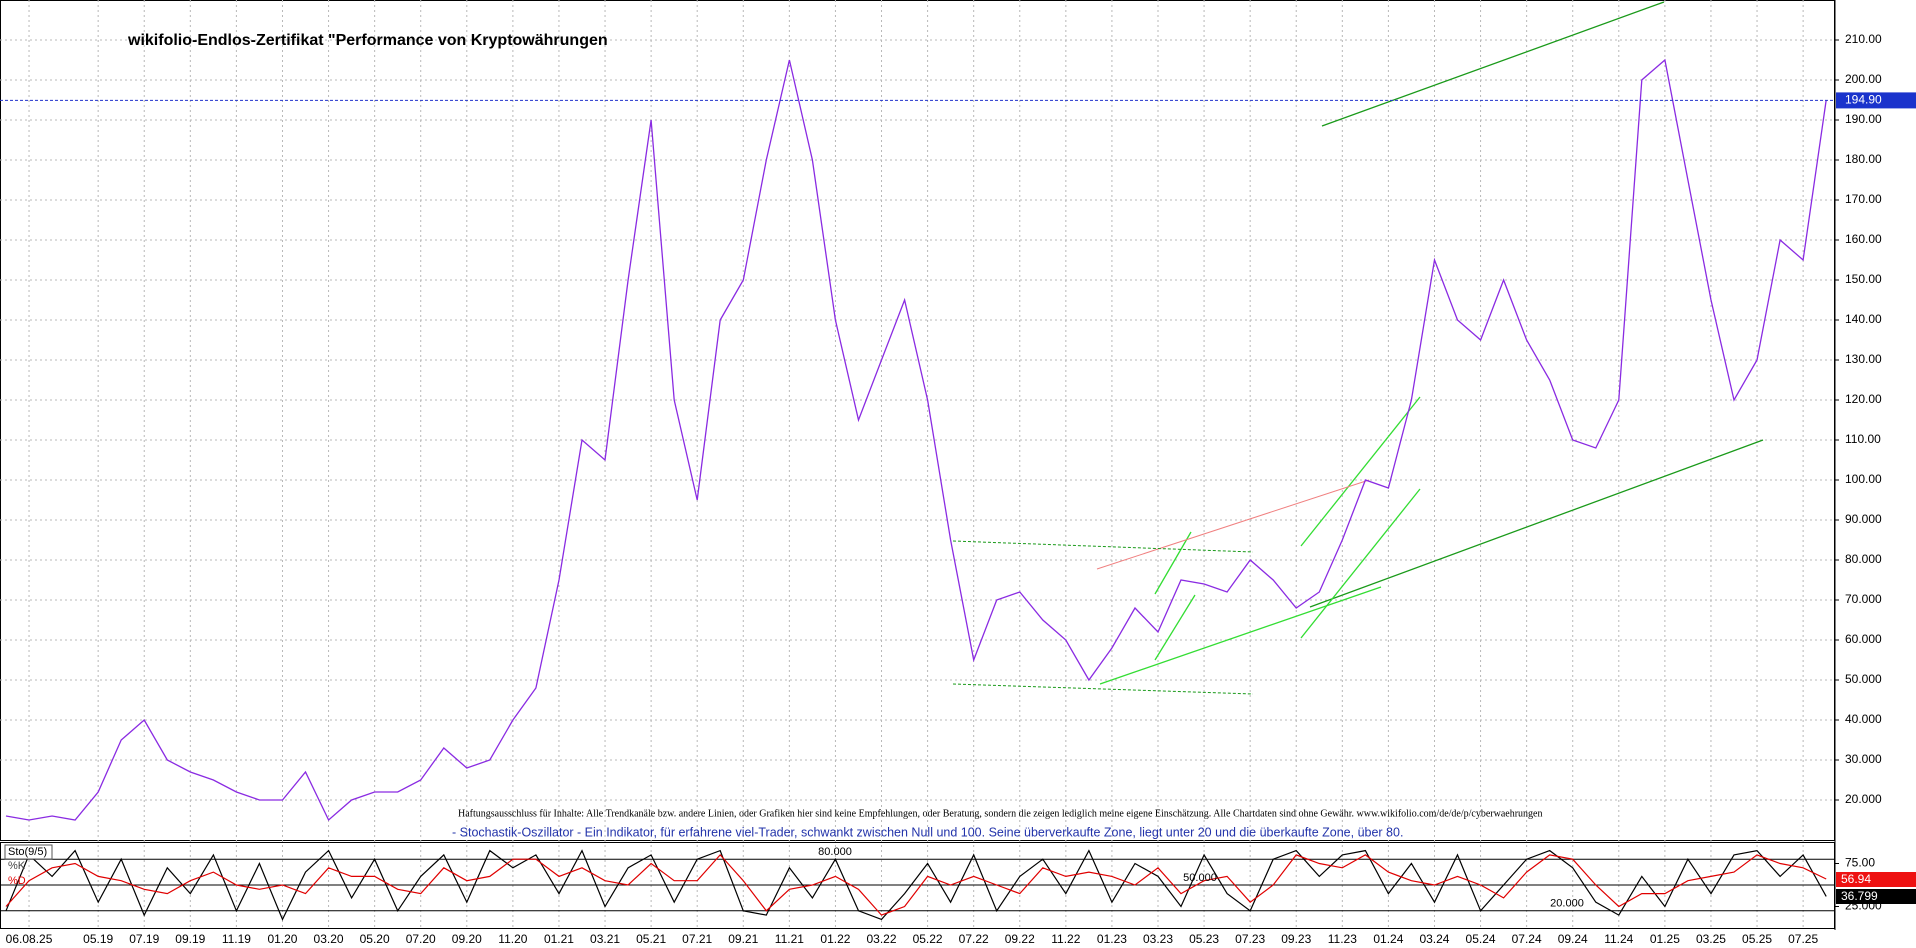 Image resolution: width=1916 pixels, height=948 pixels. I want to click on x-tick-label: 11.21, so click(789, 939).